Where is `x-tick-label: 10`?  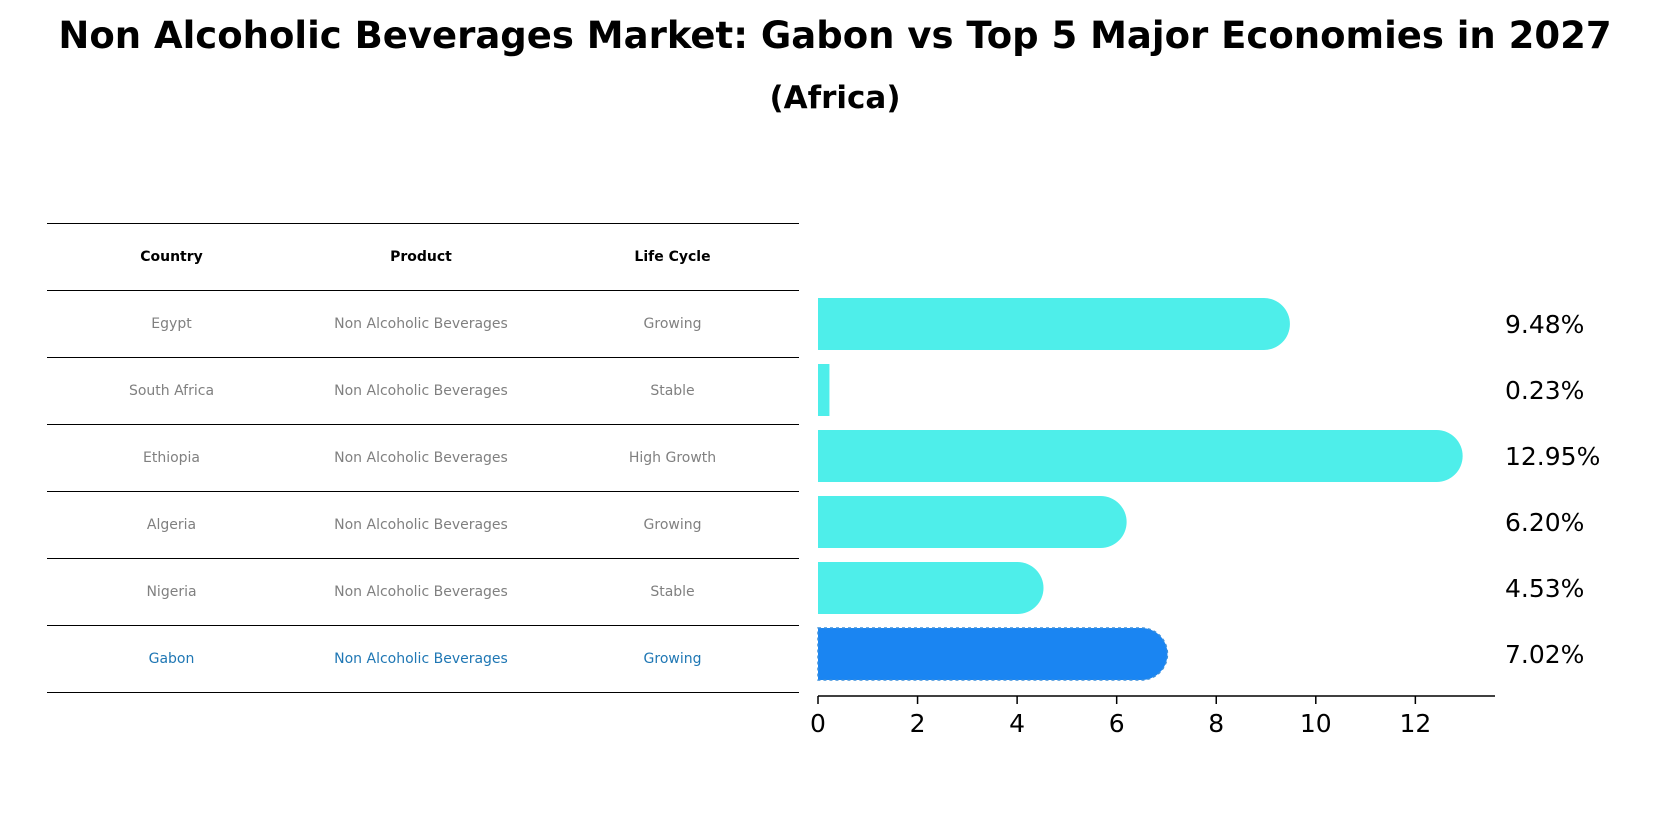 x-tick-label: 10 is located at coordinates (1316, 723).